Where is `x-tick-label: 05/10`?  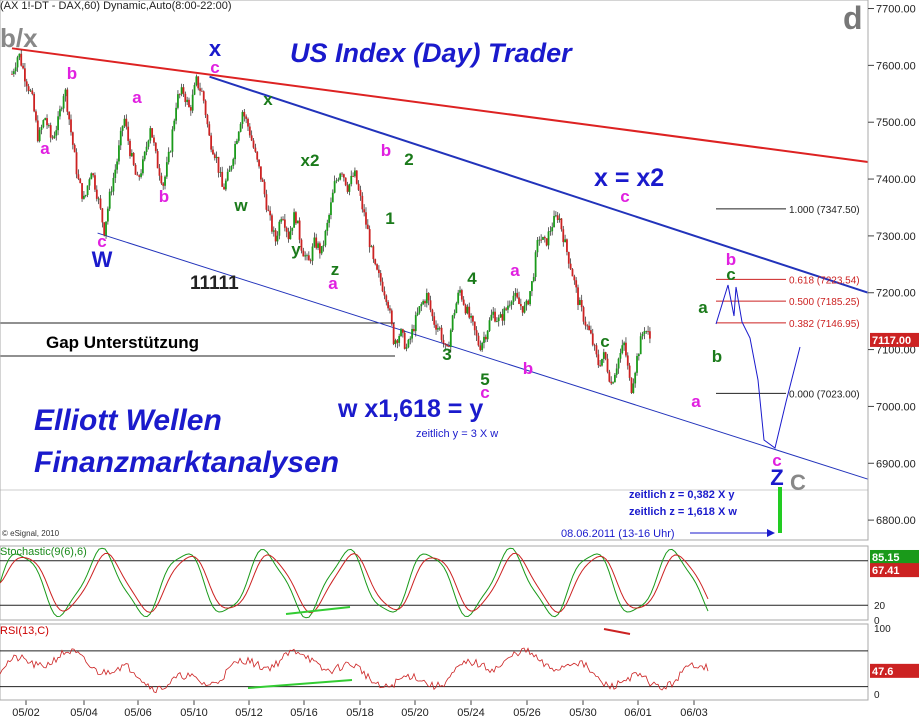
x-tick-label: 05/10 is located at coordinates (194, 713).